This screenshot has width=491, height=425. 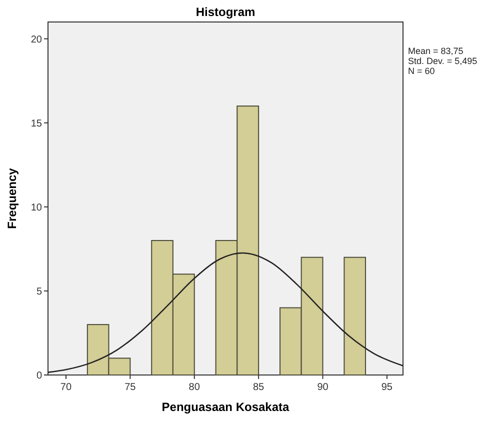 What do you see at coordinates (194, 387) in the screenshot?
I see `x-tick-label: 80` at bounding box center [194, 387].